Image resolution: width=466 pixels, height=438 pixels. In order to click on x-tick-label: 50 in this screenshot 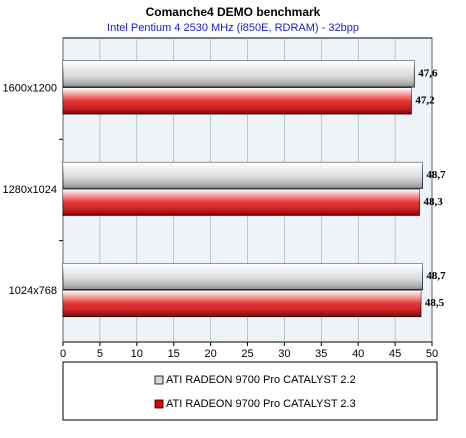, I will do `click(432, 354)`.